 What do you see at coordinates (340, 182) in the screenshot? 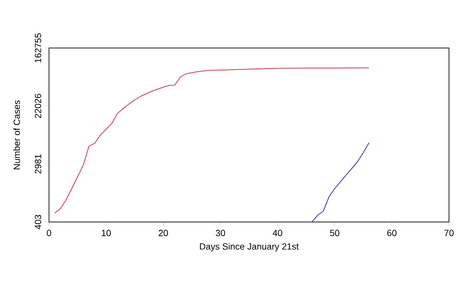
I see `line-series` at bounding box center [340, 182].